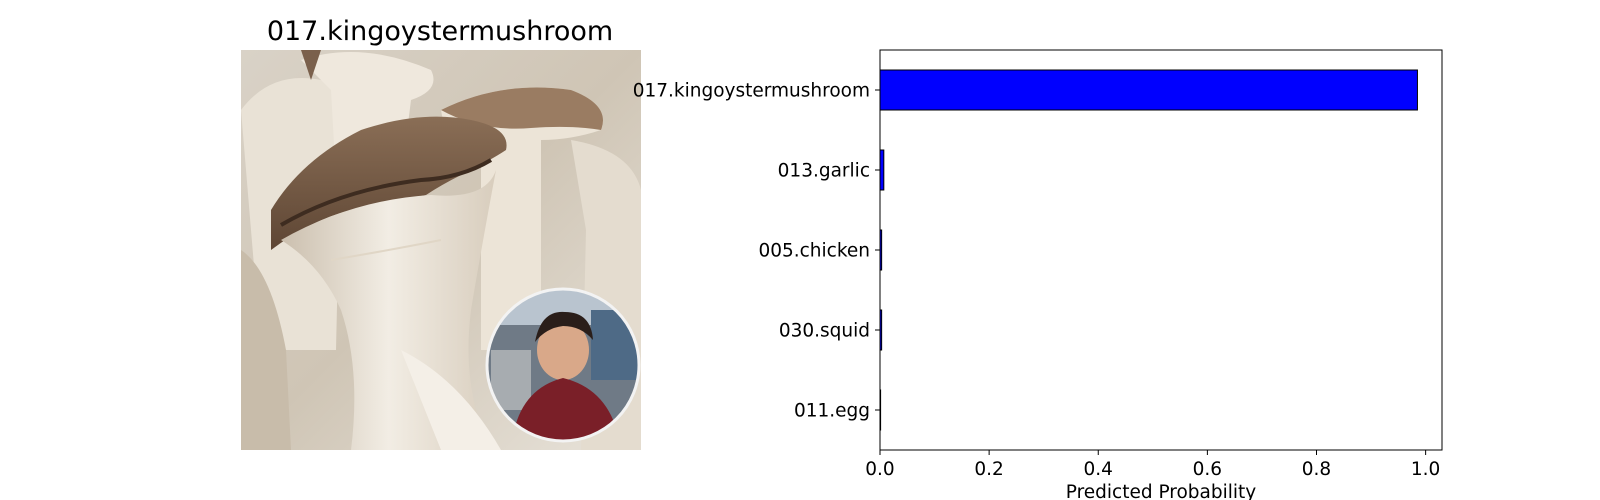 The image size is (1600, 500). I want to click on bar-013.garlic, so click(882, 170).